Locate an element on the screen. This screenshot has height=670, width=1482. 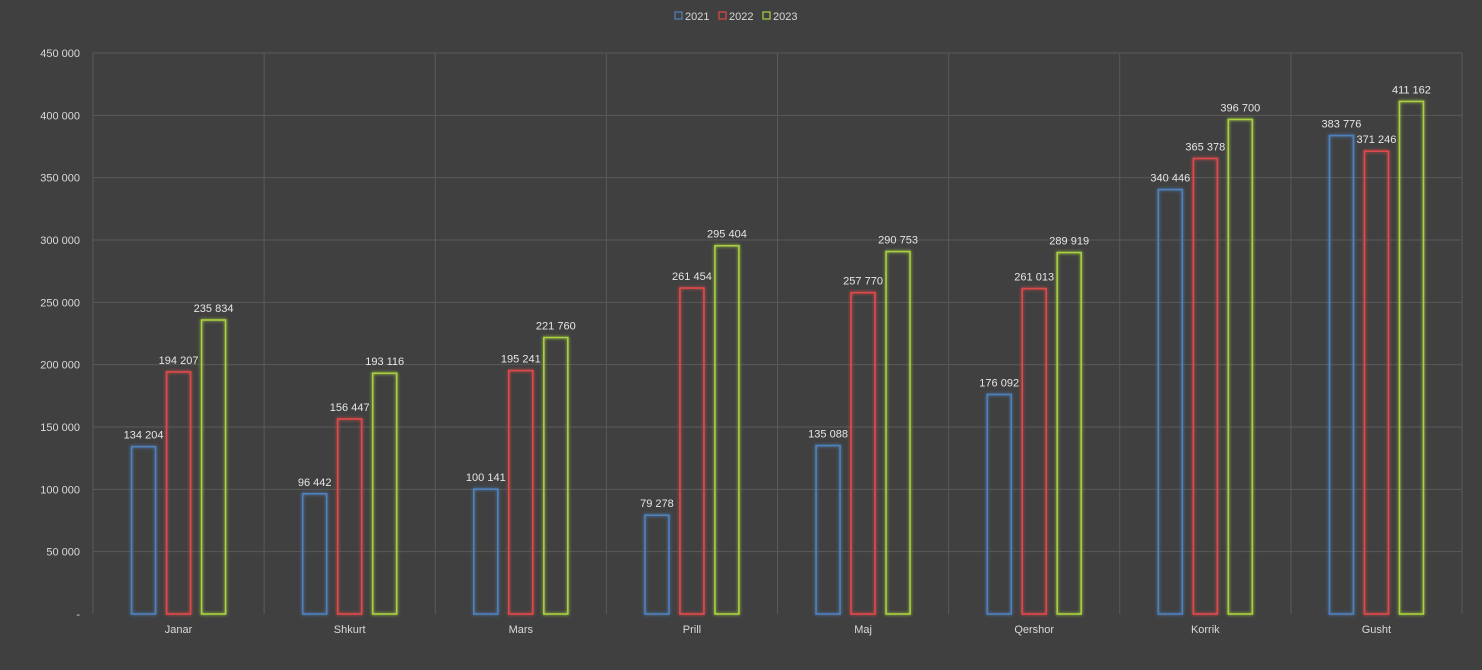
y-tick-label: 450 000 is located at coordinates (60, 54).